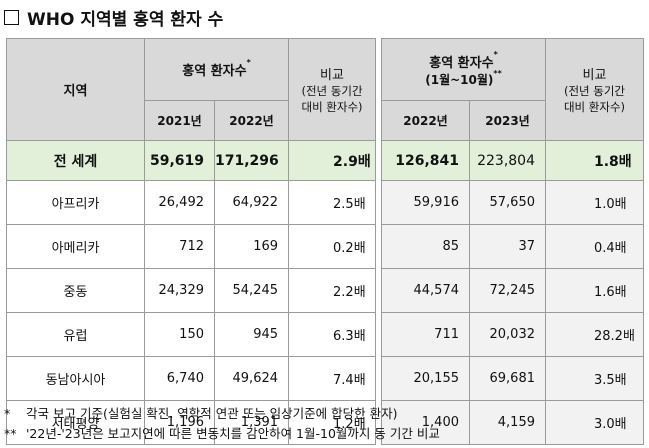 The height and width of the screenshot is (448, 649). Describe the element at coordinates (191, 160) in the screenshot. I see `table-row: 전 세계 59,619 171,296 2.9배` at that location.